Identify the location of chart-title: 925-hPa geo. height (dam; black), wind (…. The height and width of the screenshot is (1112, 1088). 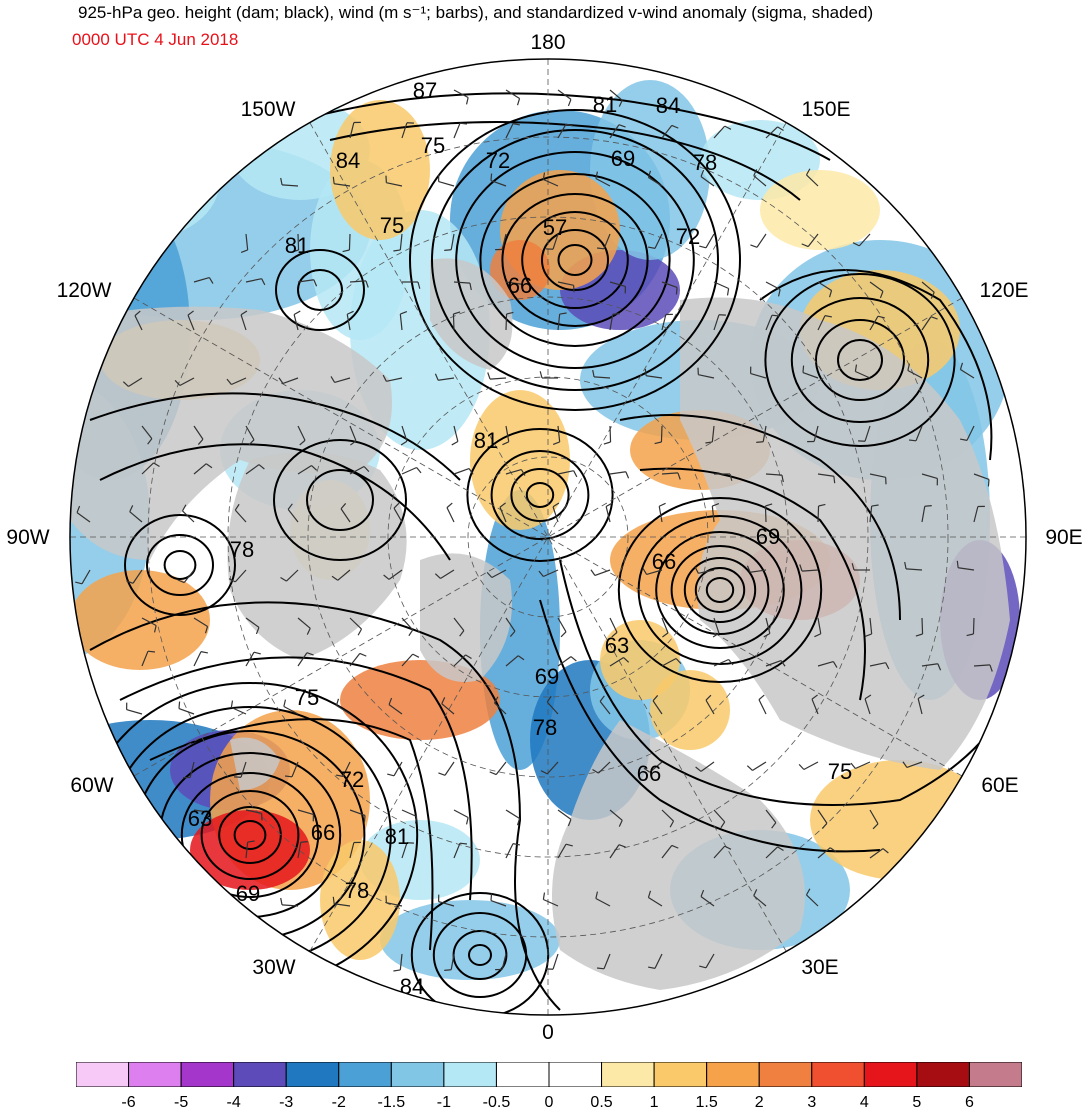
(476, 12).